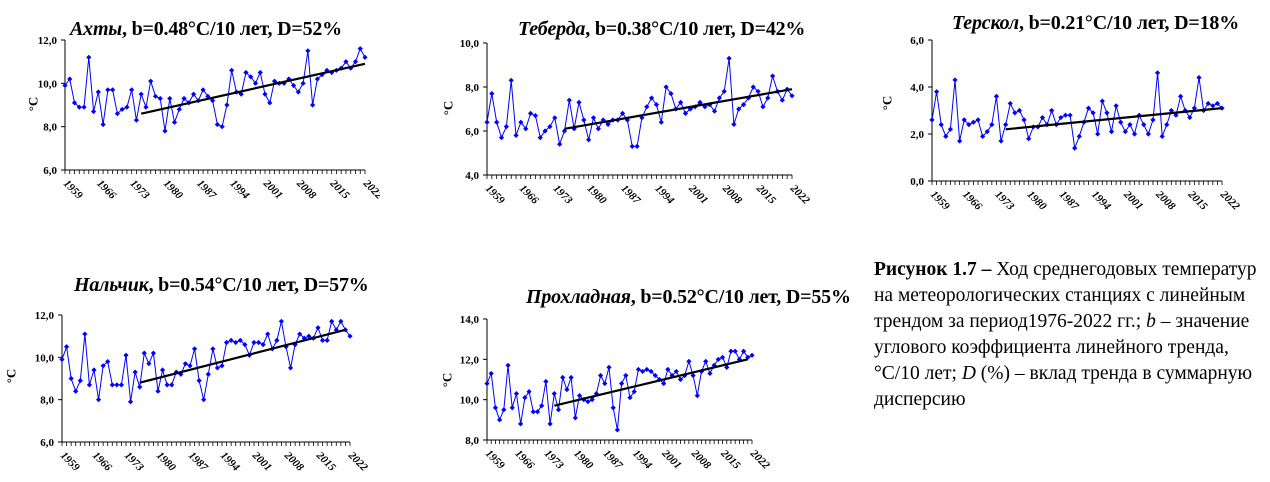  I want to click on station-name: Терскол, so click(985, 23).